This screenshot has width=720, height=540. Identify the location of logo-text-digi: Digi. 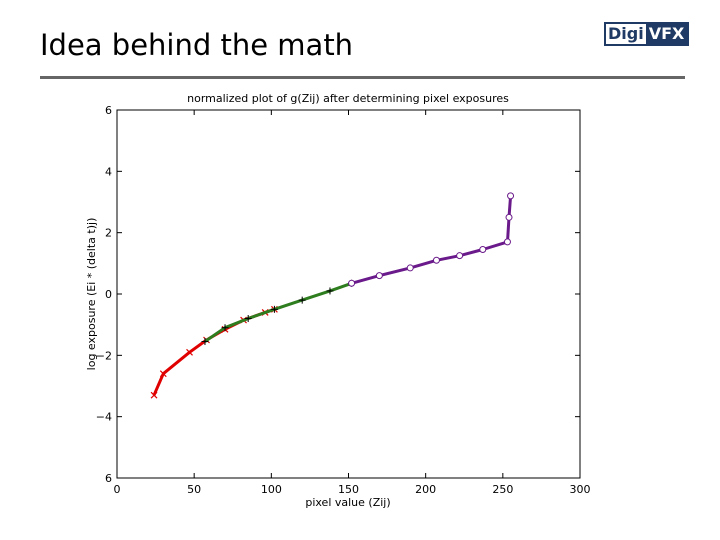
(626, 34).